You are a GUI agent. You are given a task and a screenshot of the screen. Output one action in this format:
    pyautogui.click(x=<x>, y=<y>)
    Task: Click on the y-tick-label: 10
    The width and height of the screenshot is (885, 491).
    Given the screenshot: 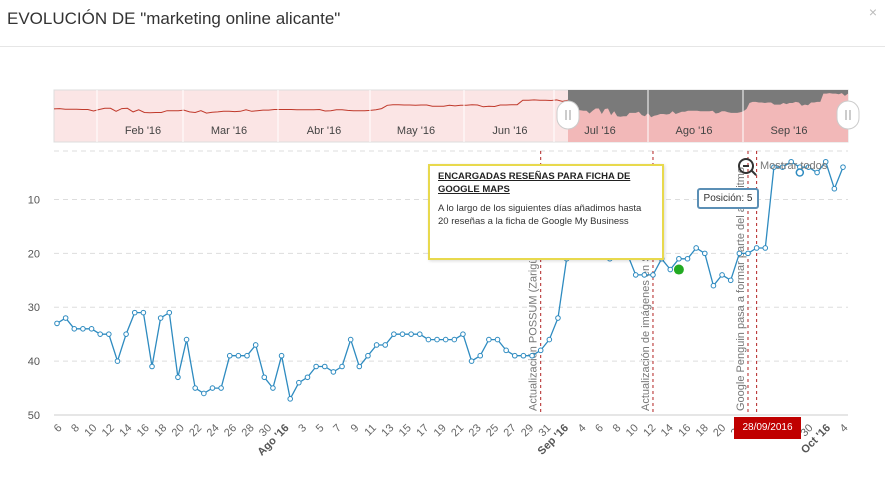 What is the action you would take?
    pyautogui.click(x=34, y=200)
    